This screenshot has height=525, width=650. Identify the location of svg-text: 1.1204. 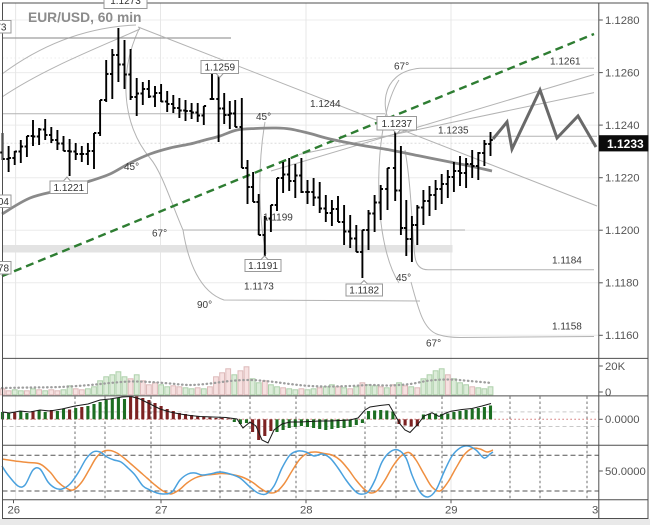
(4, 202).